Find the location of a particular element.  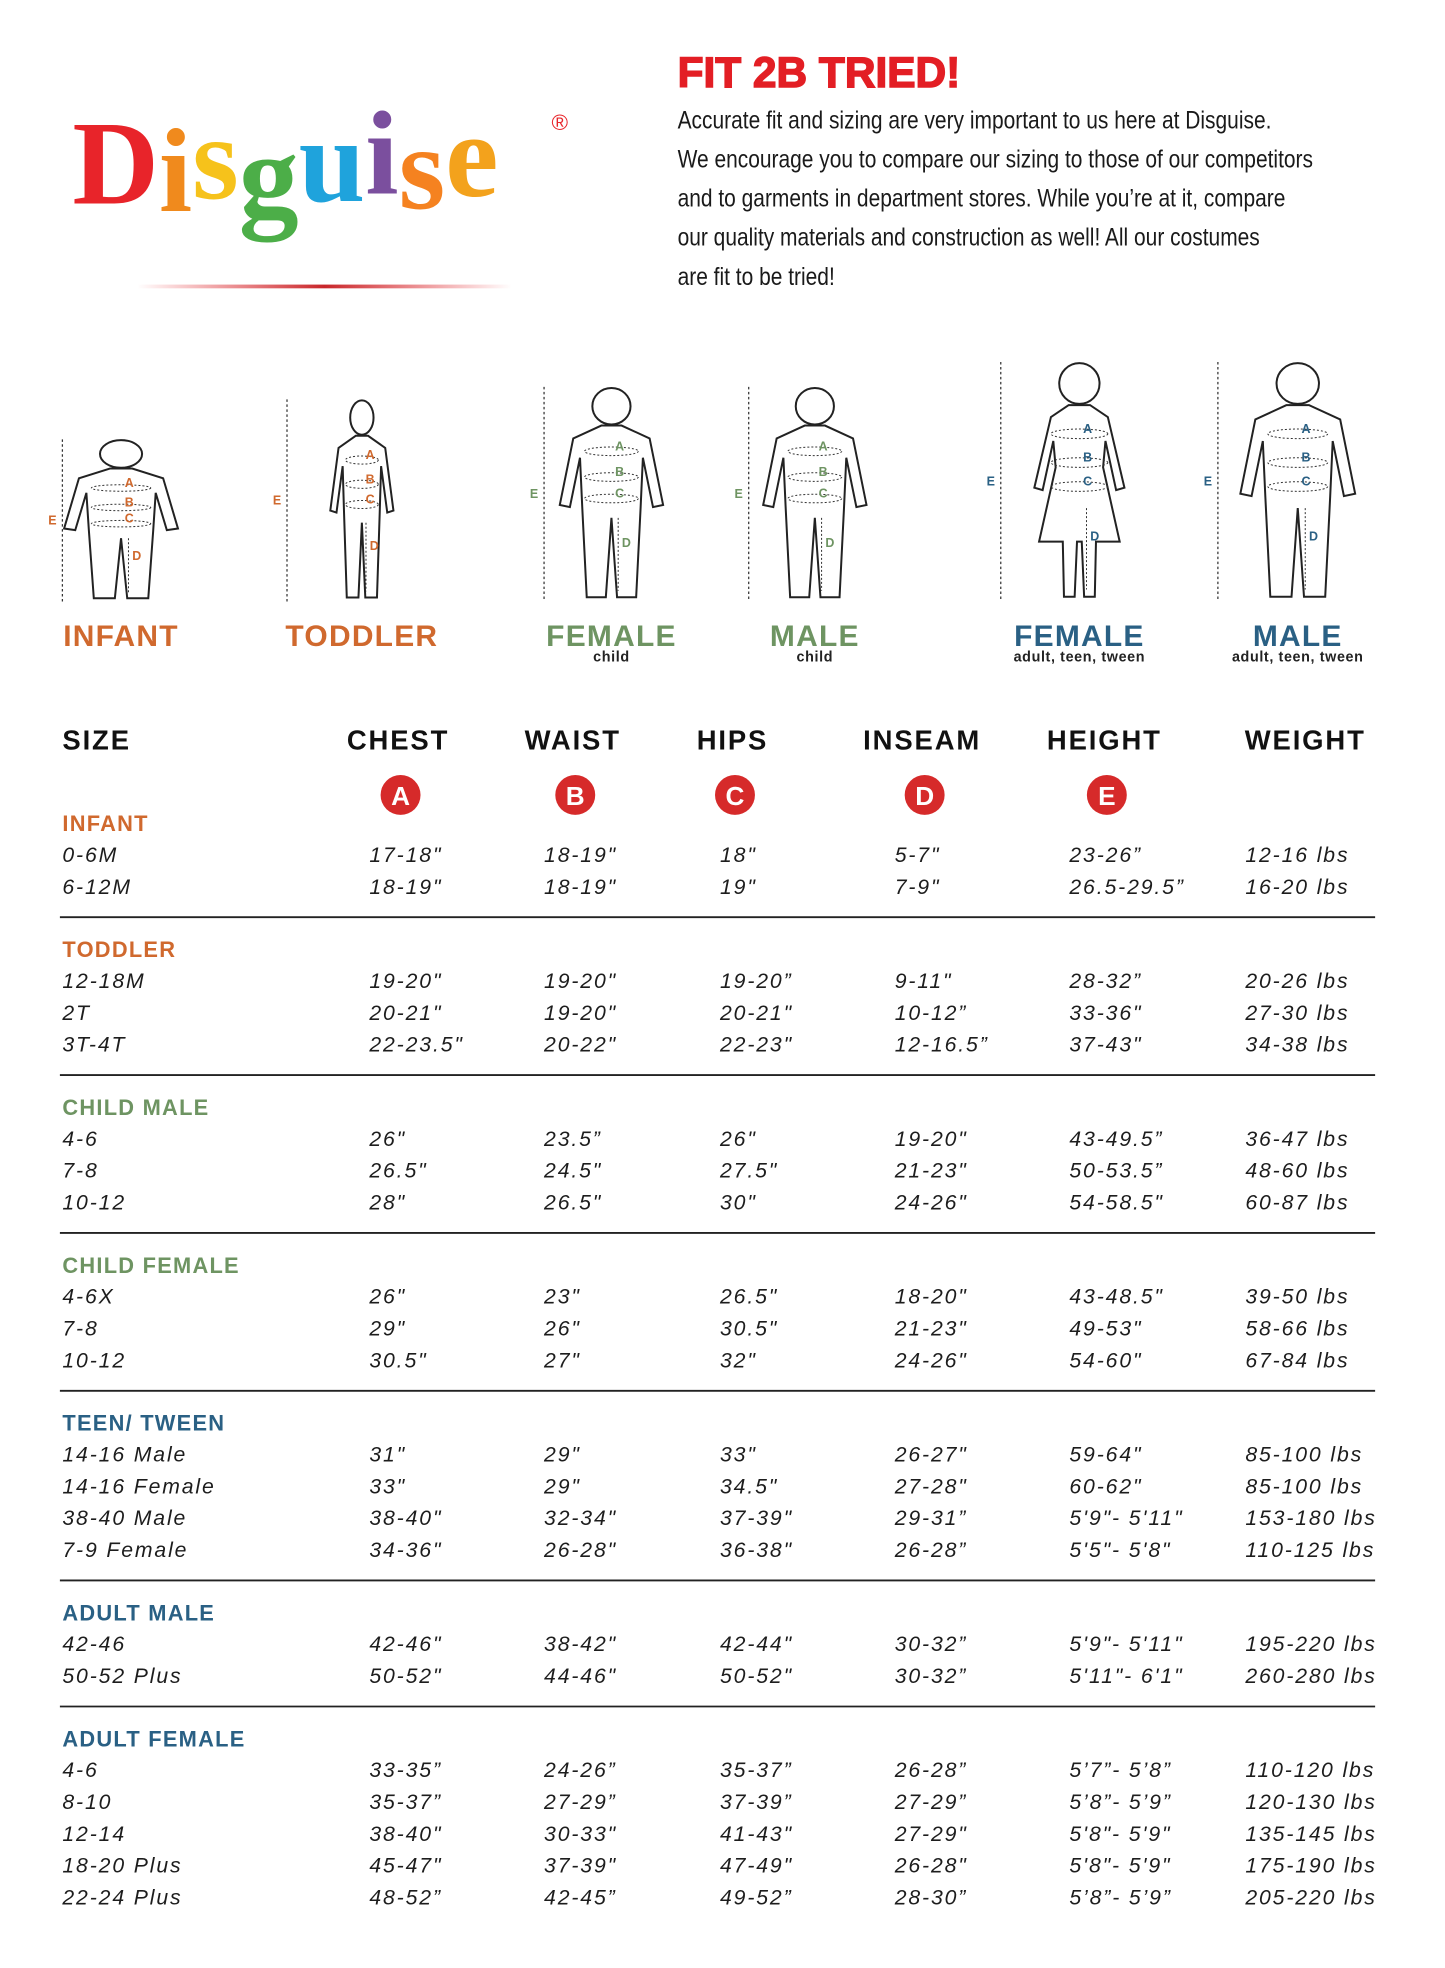

cell: 50-52 Plus is located at coordinates (122, 1676).